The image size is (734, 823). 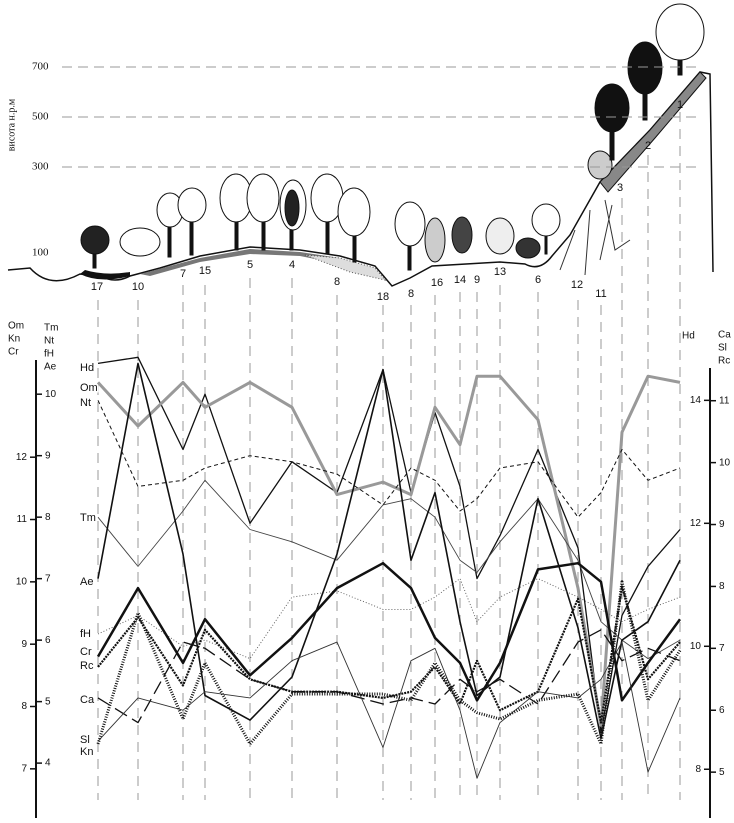 I want to click on series-label: Rc, so click(x=87, y=666).